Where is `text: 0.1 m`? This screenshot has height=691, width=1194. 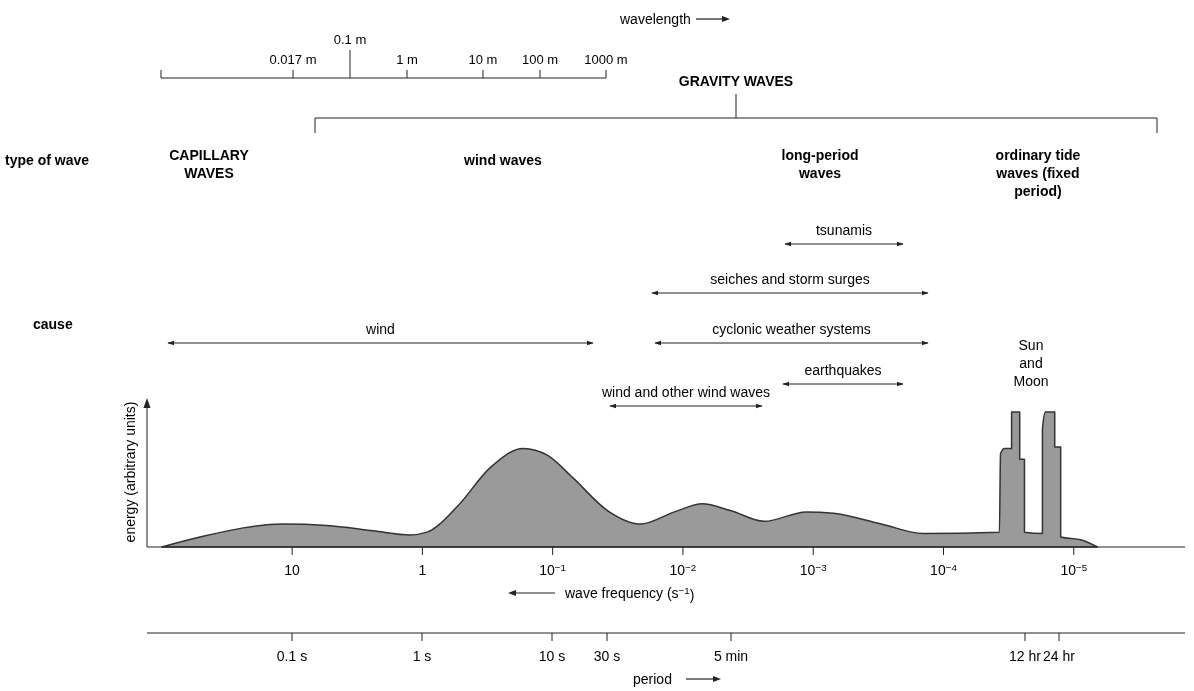 text: 0.1 m is located at coordinates (350, 39).